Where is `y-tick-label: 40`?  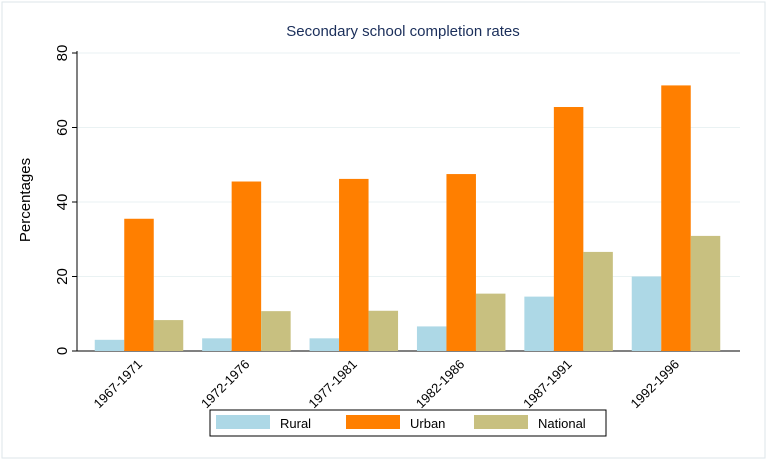 y-tick-label: 40 is located at coordinates (62, 202).